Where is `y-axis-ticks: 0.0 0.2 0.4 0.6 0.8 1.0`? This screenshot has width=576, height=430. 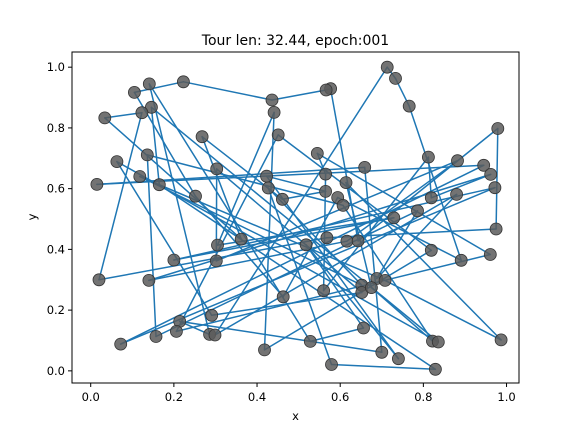 y-axis-ticks: 0.0 0.2 0.4 0.6 0.8 1.0 is located at coordinates (59, 219).